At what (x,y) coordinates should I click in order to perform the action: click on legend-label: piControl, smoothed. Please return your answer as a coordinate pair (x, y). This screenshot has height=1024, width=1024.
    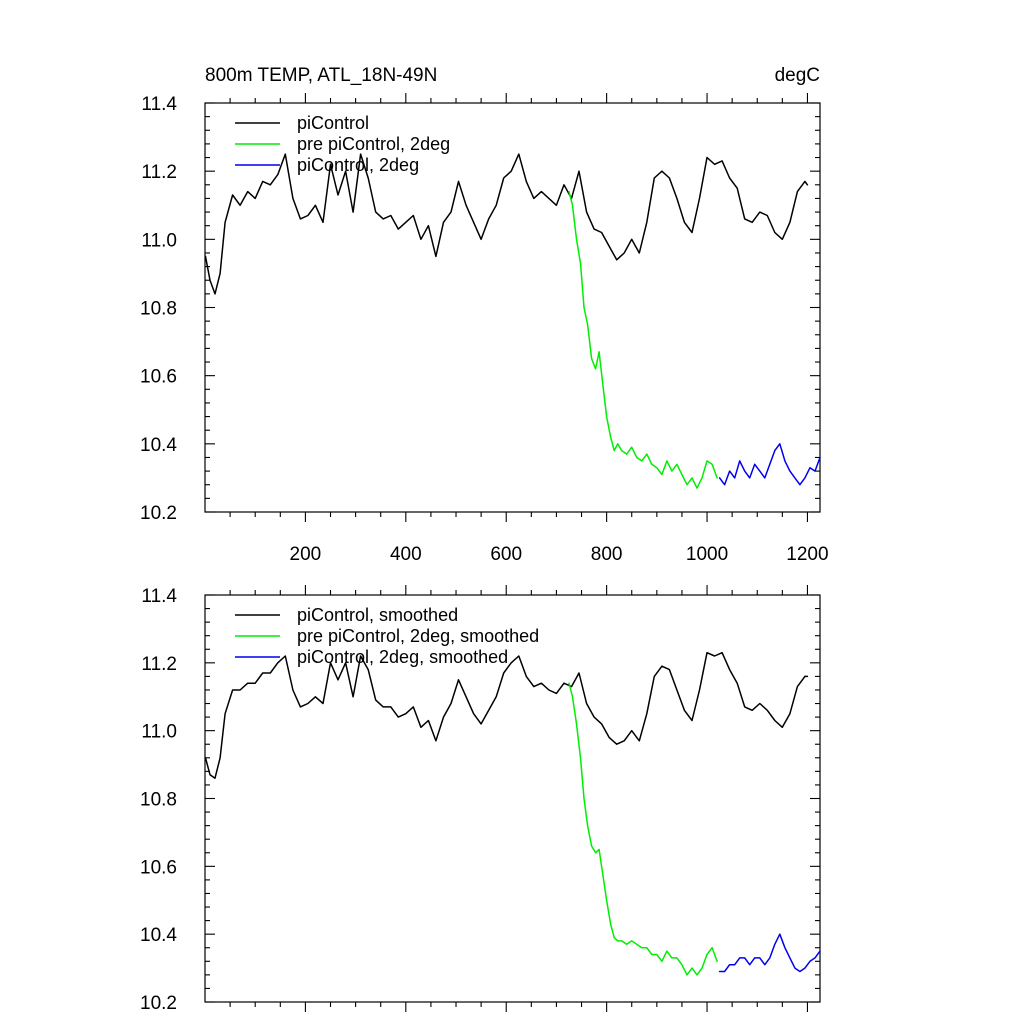
    Looking at the image, I should click on (377, 615).